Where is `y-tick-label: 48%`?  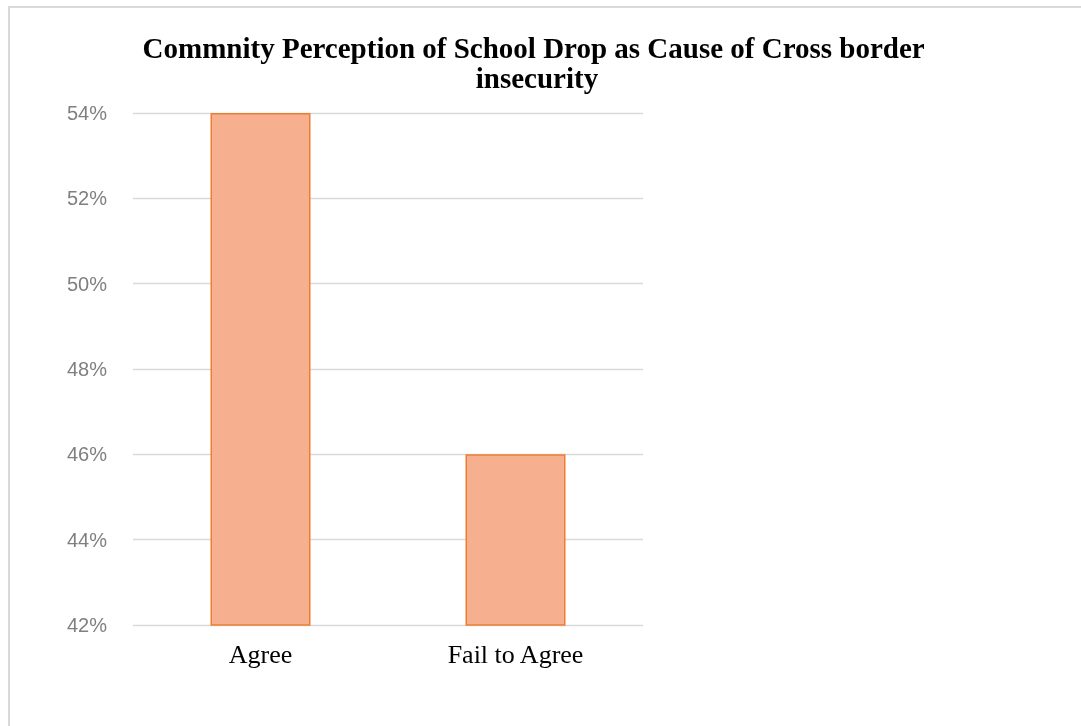
y-tick-label: 48% is located at coordinates (87, 369).